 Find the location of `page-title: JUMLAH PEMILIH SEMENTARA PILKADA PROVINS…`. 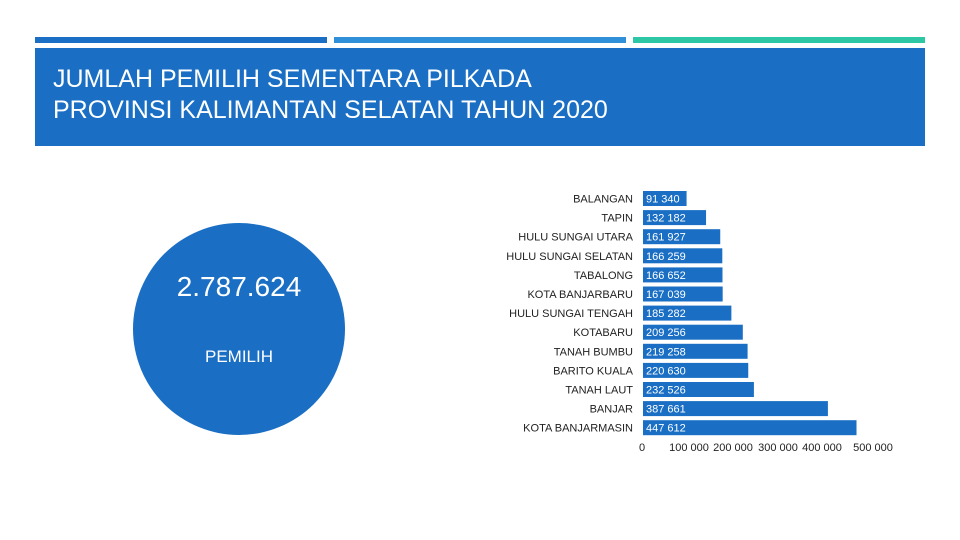

page-title: JUMLAH PEMILIH SEMENTARA PILKADA PROVINS… is located at coordinates (330, 94).